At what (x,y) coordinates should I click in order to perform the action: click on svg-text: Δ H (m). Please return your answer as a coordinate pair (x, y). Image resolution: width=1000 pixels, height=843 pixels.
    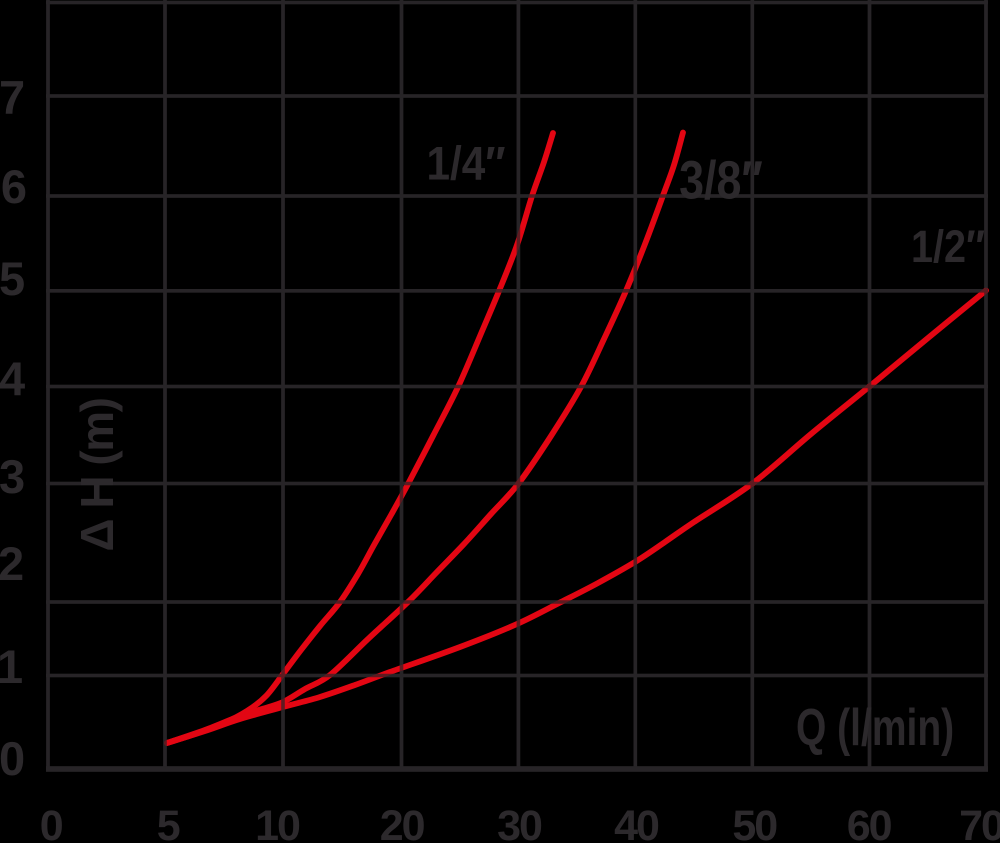
    Looking at the image, I should click on (97, 474).